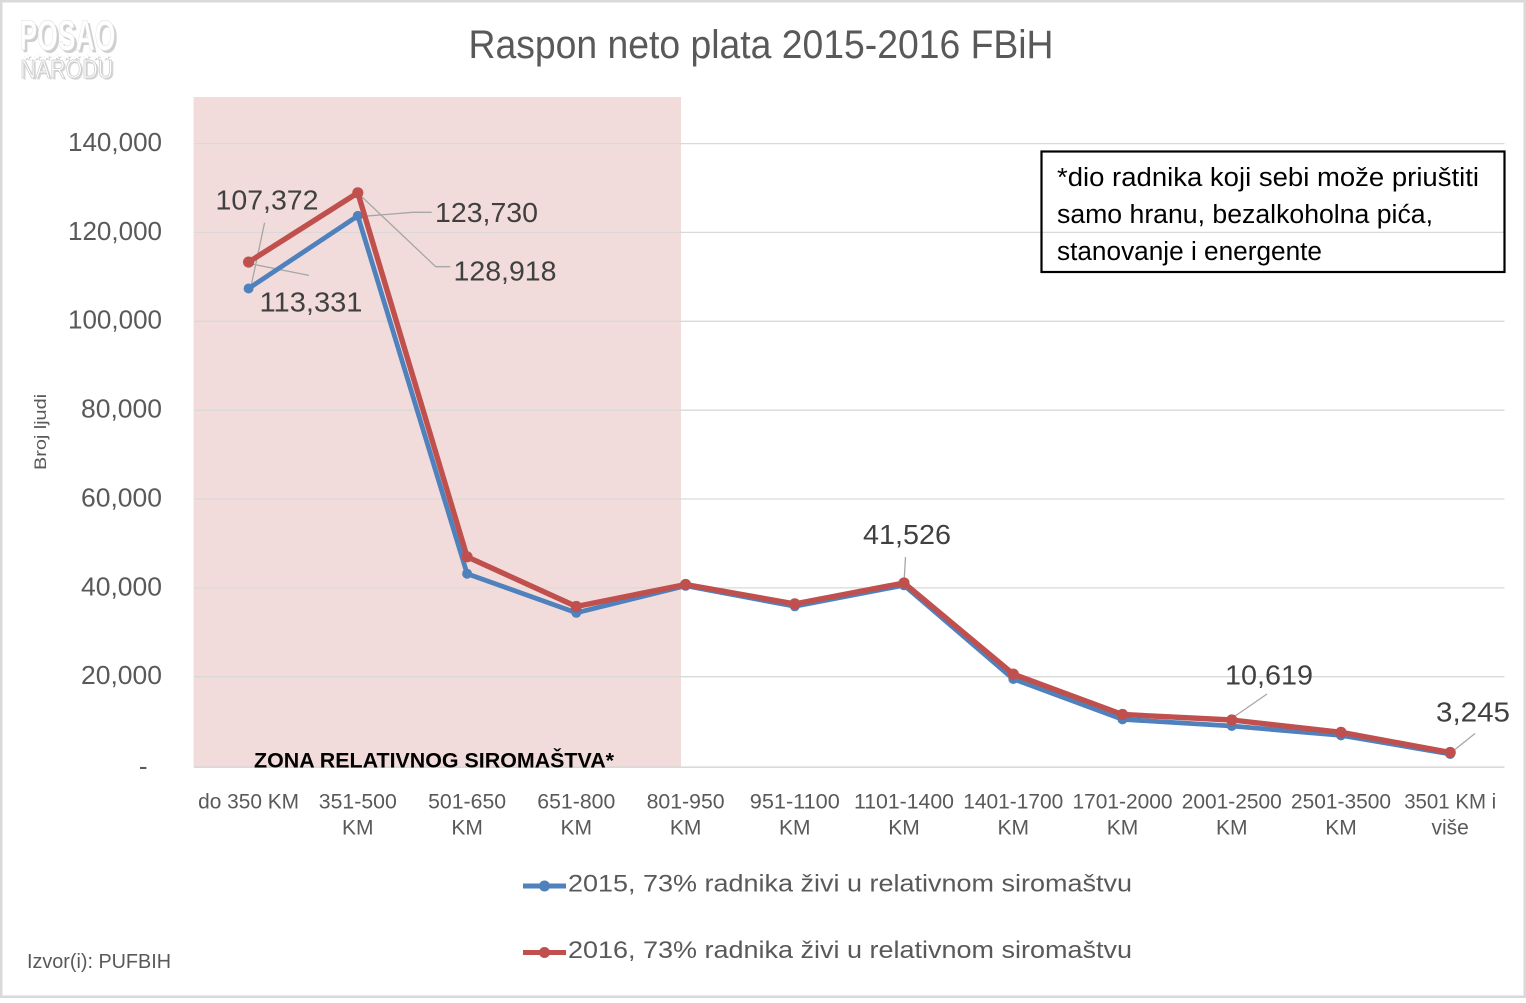  I want to click on svg-text: 10,619, so click(1269, 675).